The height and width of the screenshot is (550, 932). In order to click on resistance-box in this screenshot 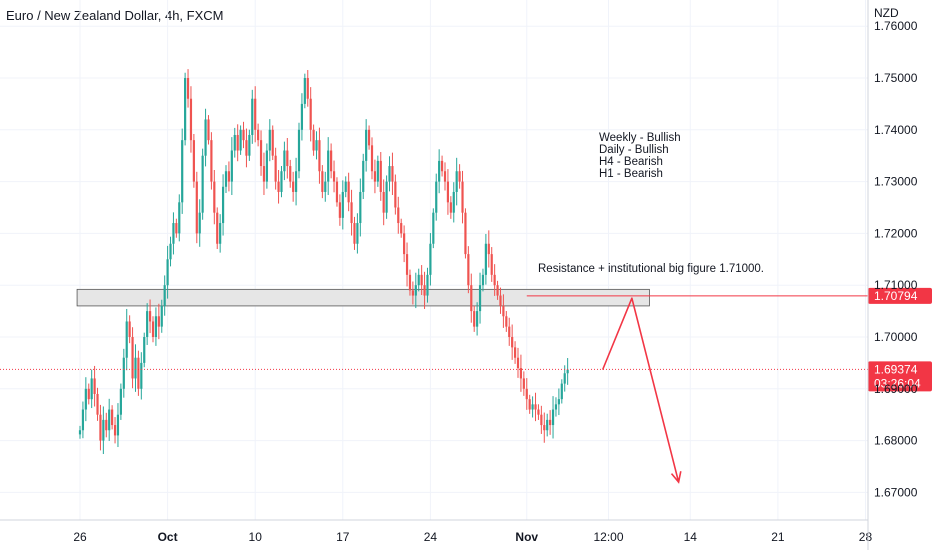, I will do `click(363, 297)`.